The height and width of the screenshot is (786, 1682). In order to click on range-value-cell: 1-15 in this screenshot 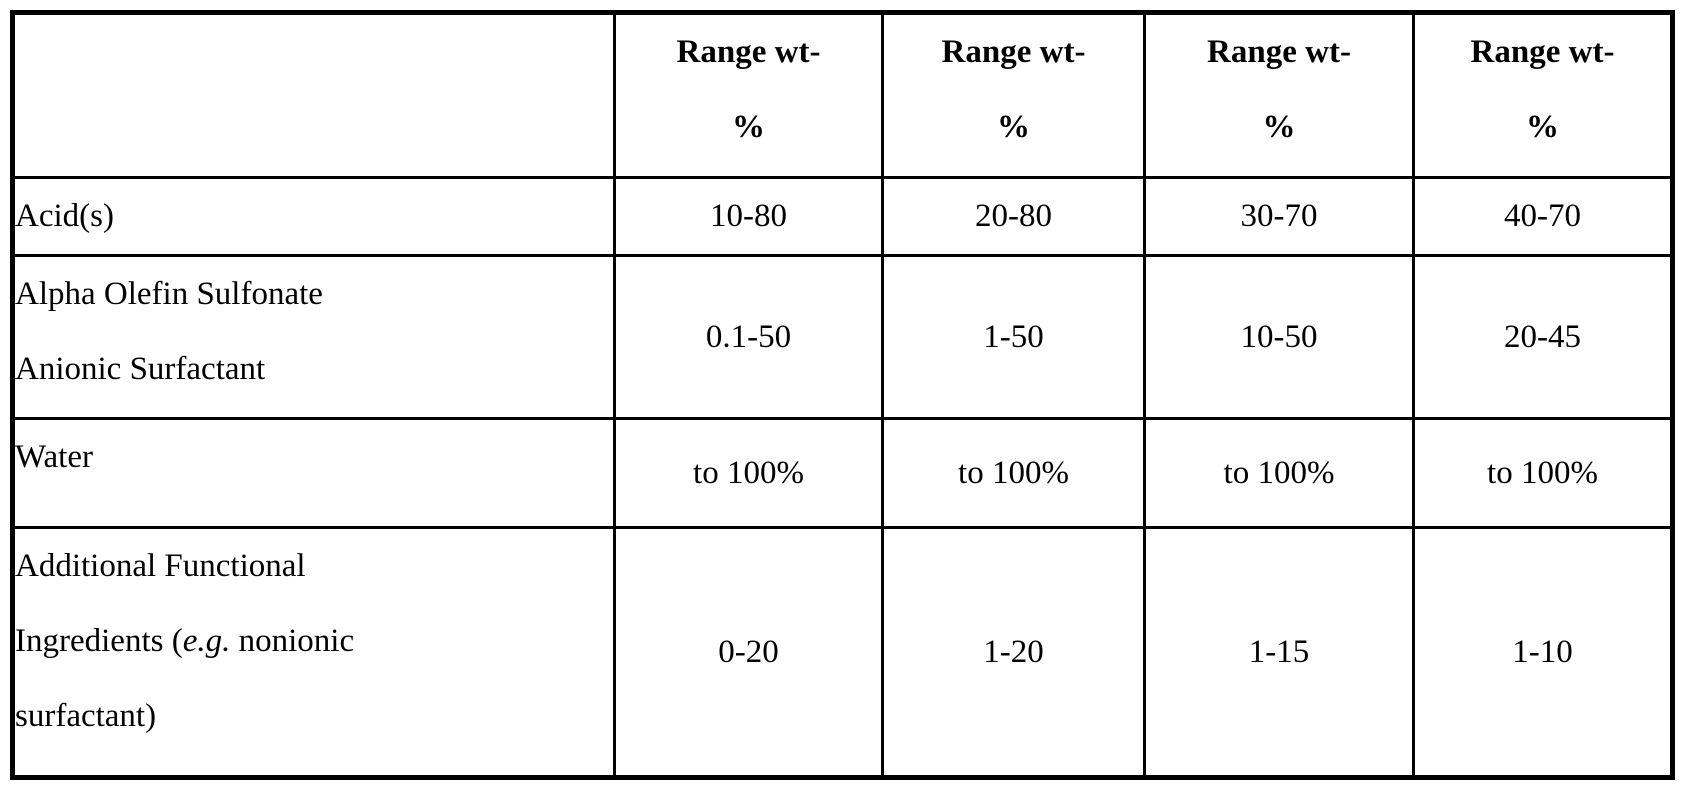, I will do `click(1279, 652)`.